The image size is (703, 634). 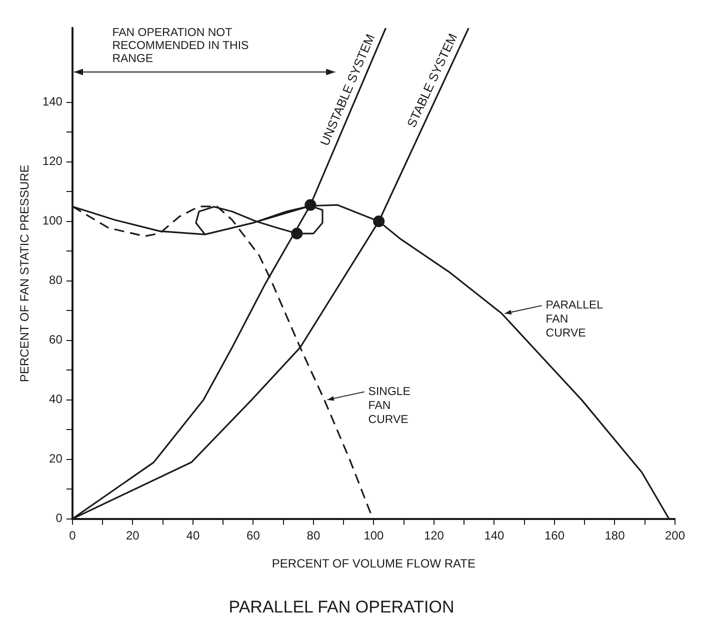 What do you see at coordinates (25, 273) in the screenshot?
I see `y-axis-title: PERCENT OF FAN STATIC PRESSURE` at bounding box center [25, 273].